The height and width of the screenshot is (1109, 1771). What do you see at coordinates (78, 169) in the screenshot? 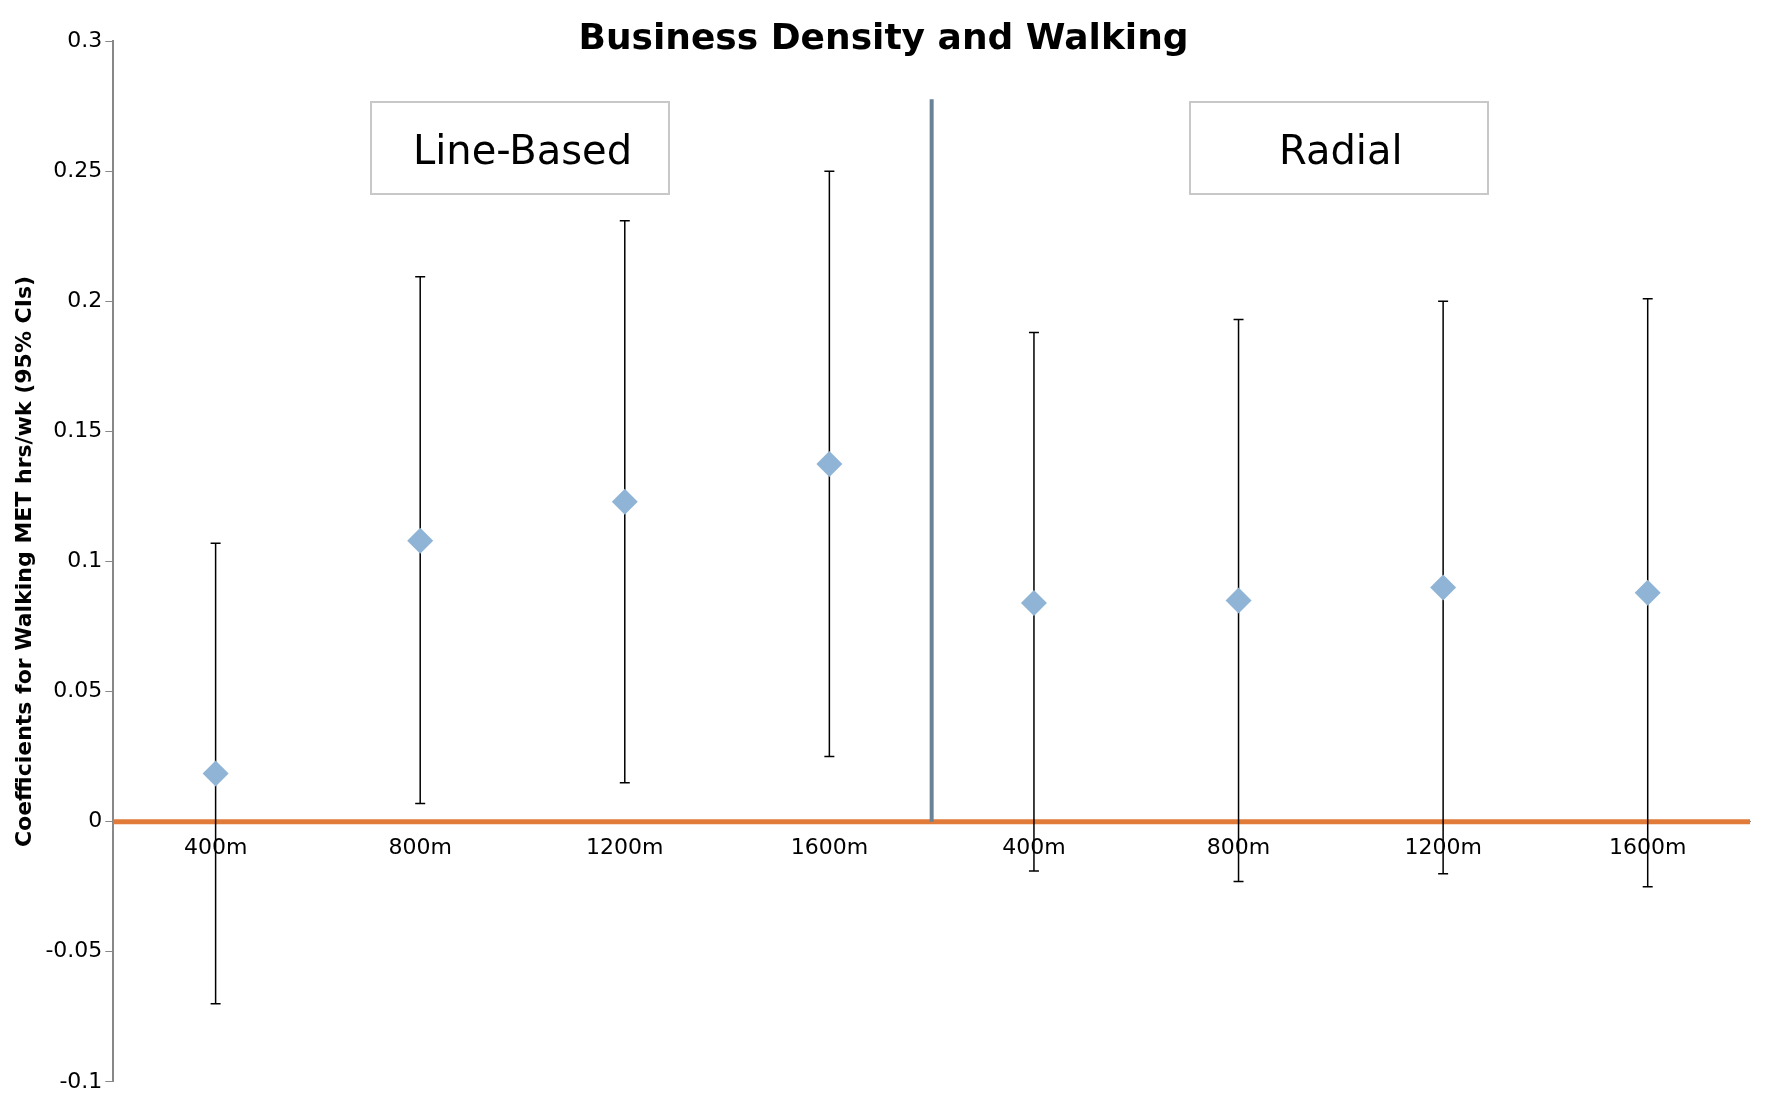
I see `y-tick-label: 0.25` at bounding box center [78, 169].